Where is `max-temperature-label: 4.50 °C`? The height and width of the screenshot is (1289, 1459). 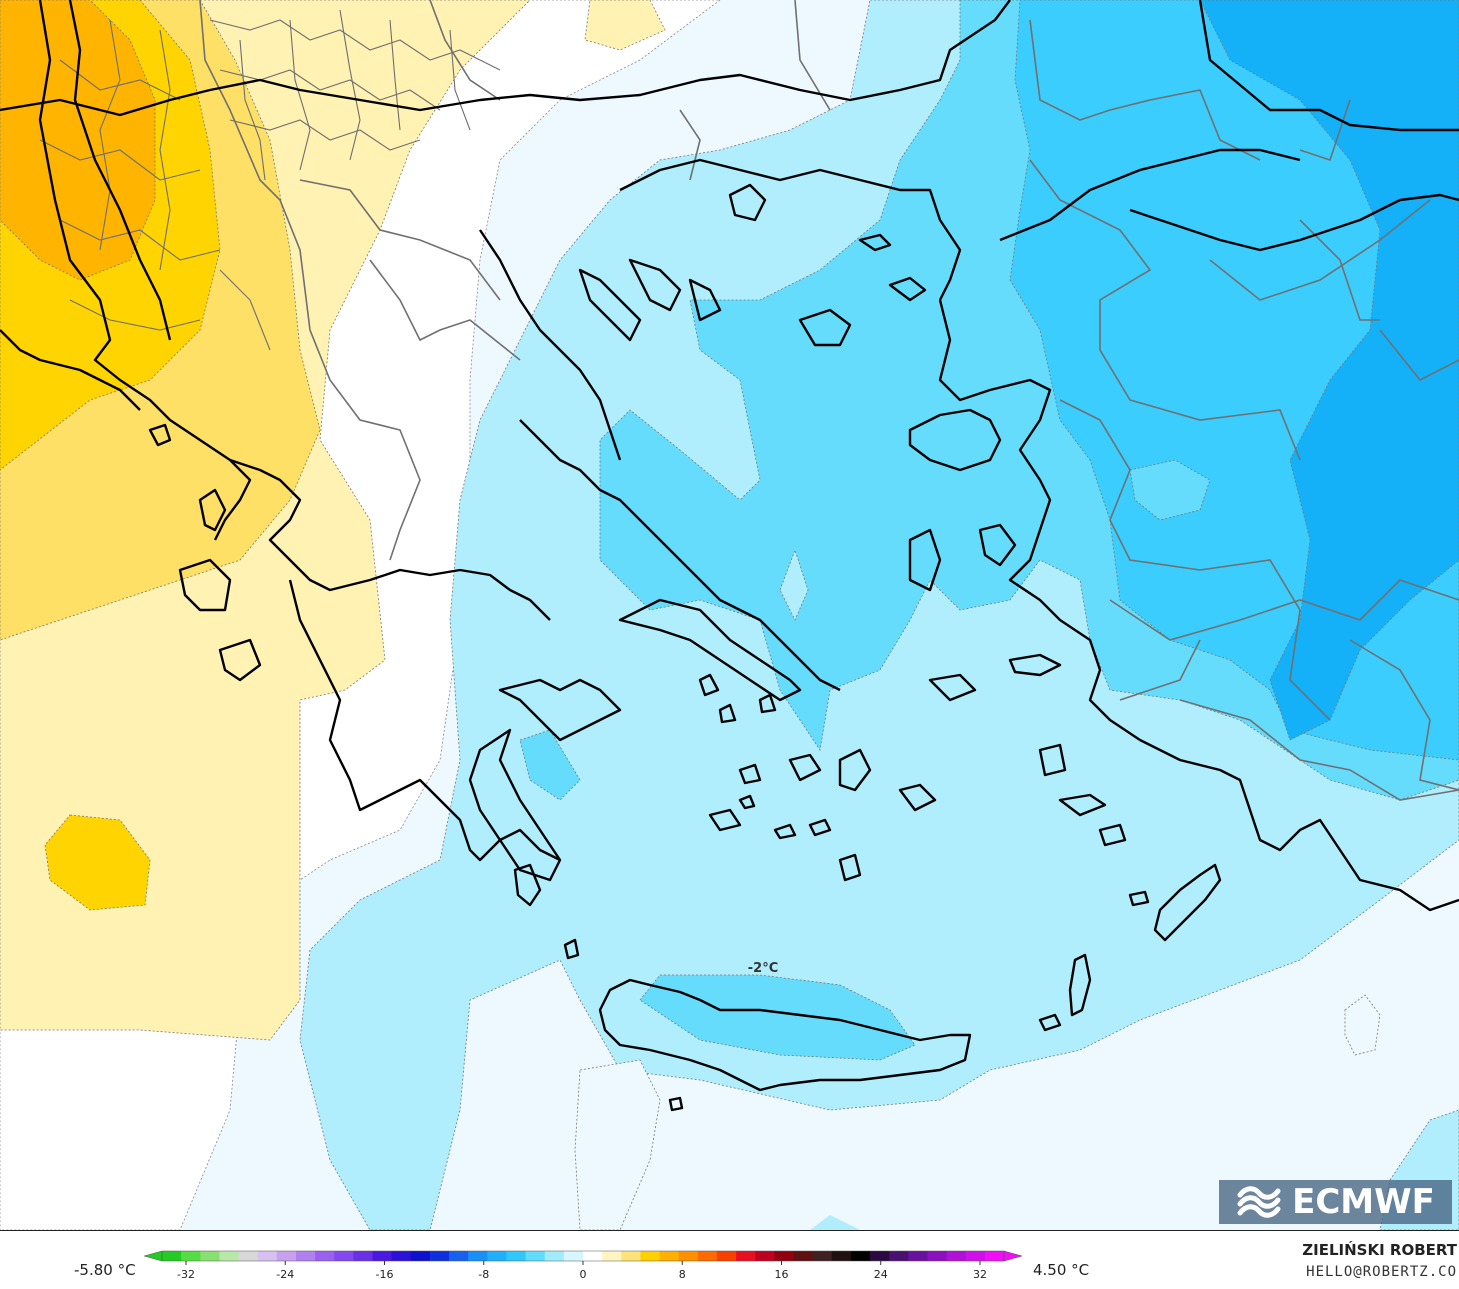
max-temperature-label: 4.50 °C is located at coordinates (1061, 1270).